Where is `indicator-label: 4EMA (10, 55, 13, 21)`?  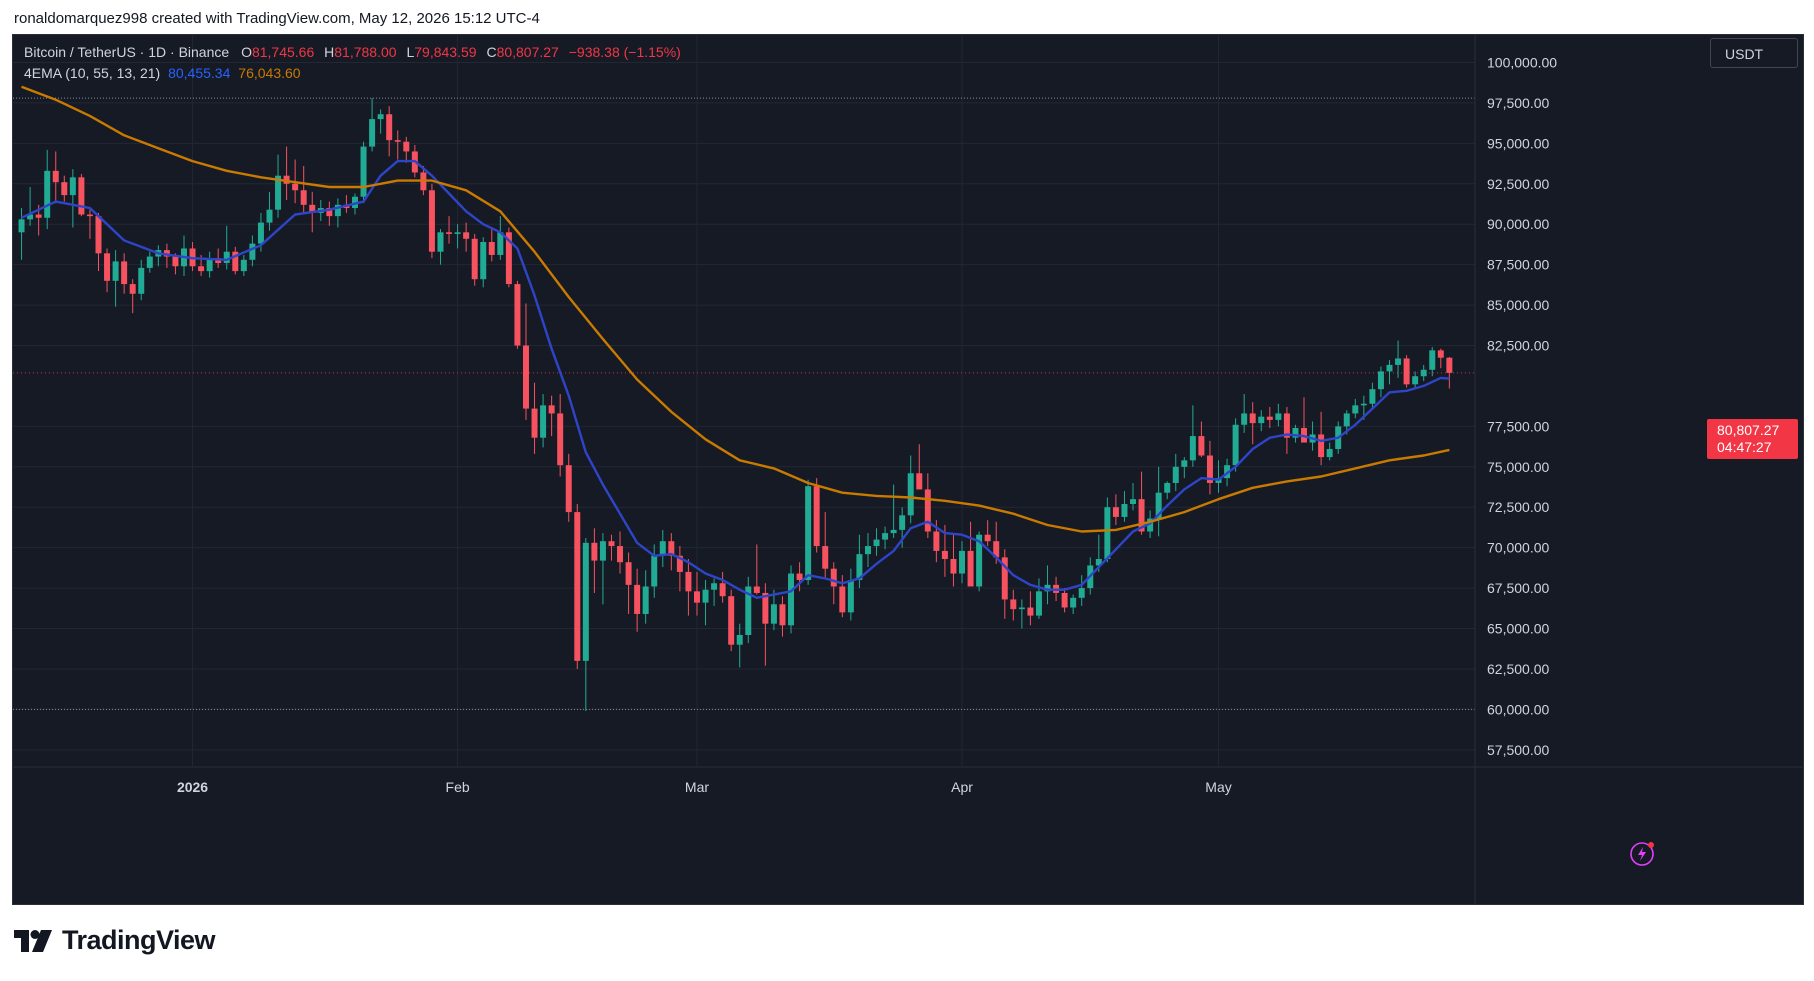
indicator-label: 4EMA (10, 55, 13, 21) is located at coordinates (92, 73).